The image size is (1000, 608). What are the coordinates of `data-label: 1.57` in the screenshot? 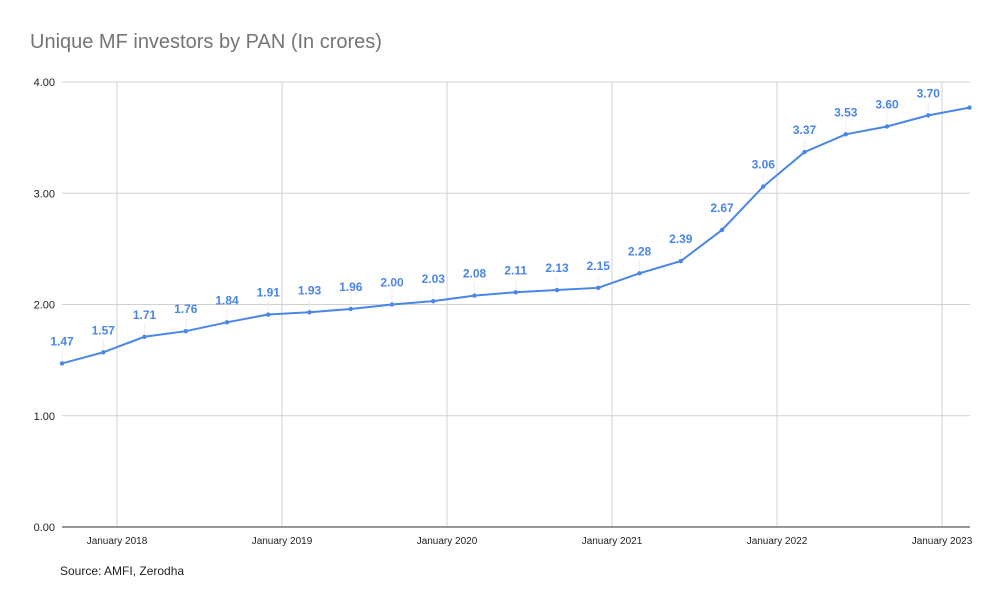 It's located at (104, 330).